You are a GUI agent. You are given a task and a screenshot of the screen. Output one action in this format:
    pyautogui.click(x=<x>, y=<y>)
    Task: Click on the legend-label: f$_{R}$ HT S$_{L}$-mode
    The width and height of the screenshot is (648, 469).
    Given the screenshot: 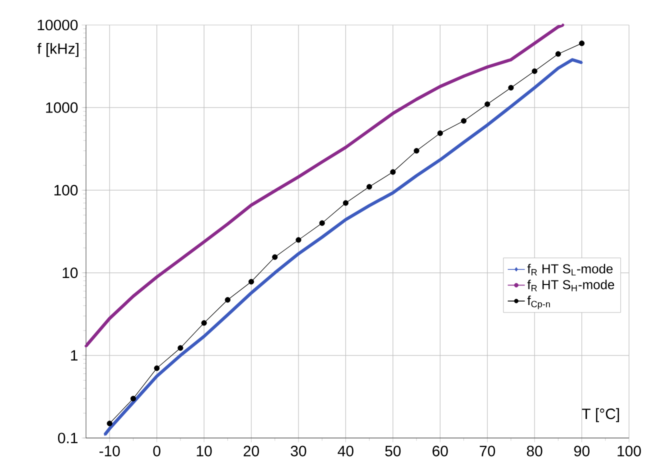 What is the action you would take?
    pyautogui.click(x=570, y=270)
    